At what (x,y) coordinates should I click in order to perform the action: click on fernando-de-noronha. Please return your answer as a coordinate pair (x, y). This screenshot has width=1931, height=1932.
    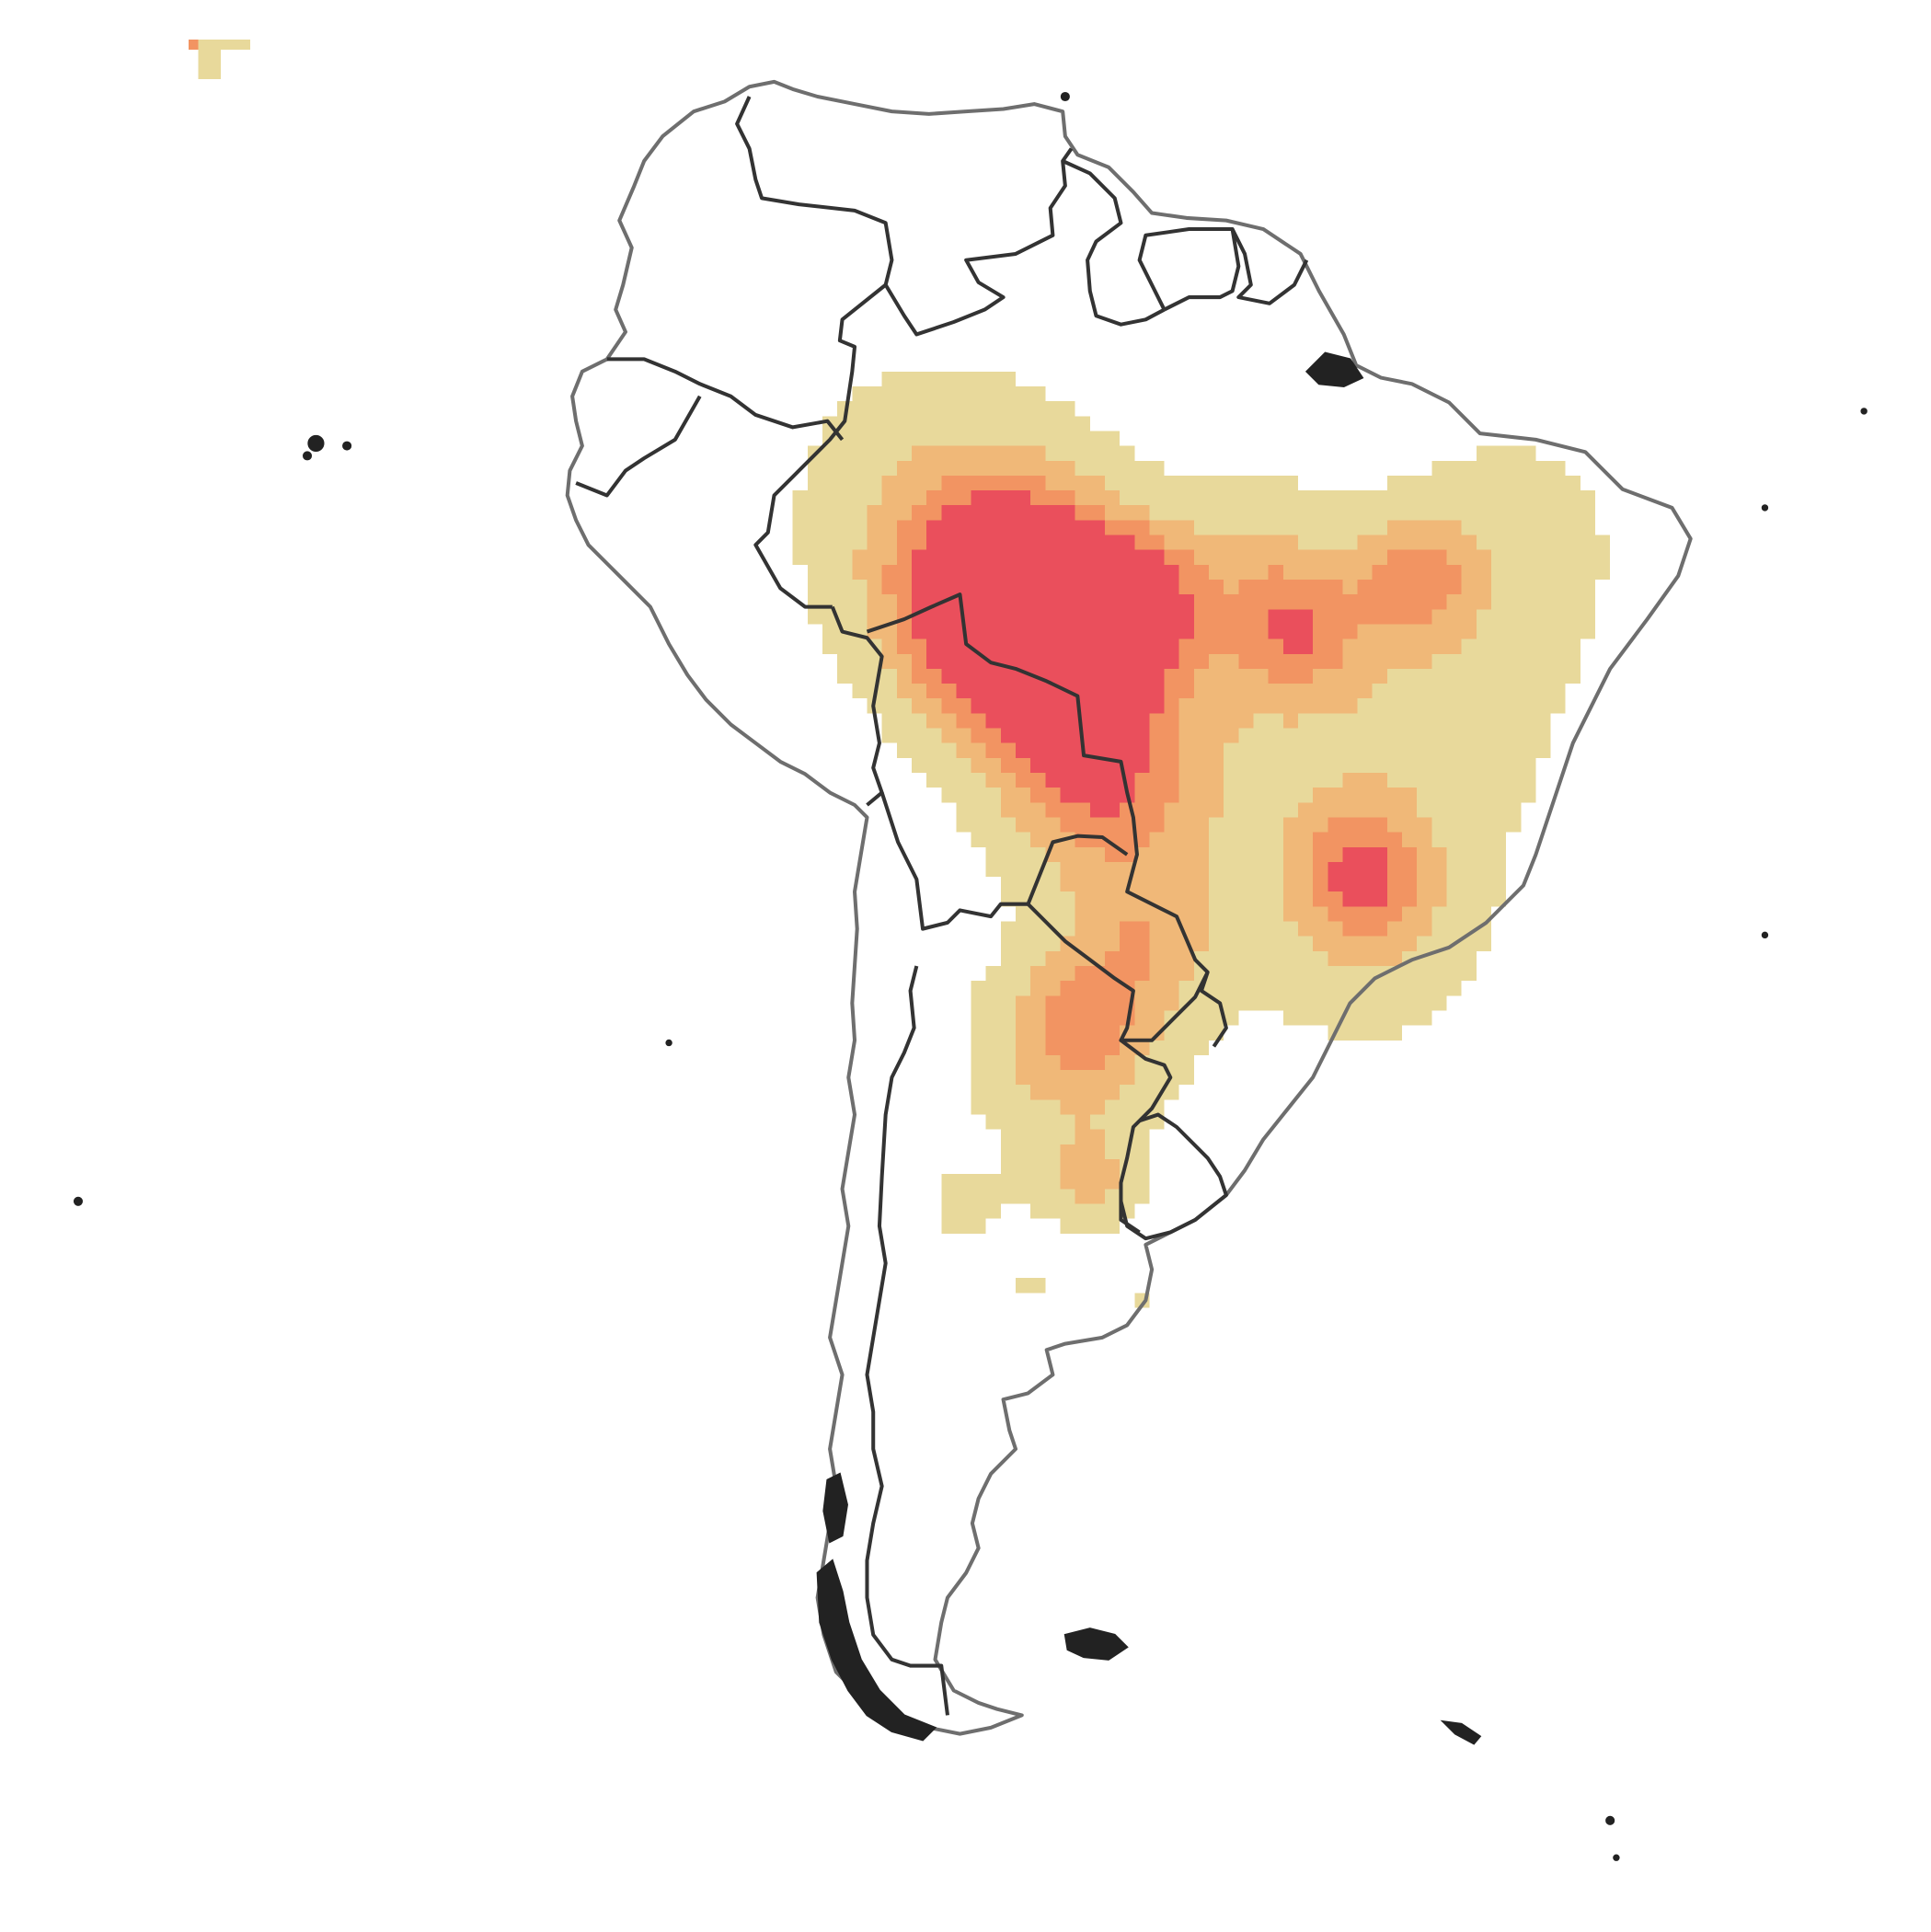
    Looking at the image, I should click on (1765, 508).